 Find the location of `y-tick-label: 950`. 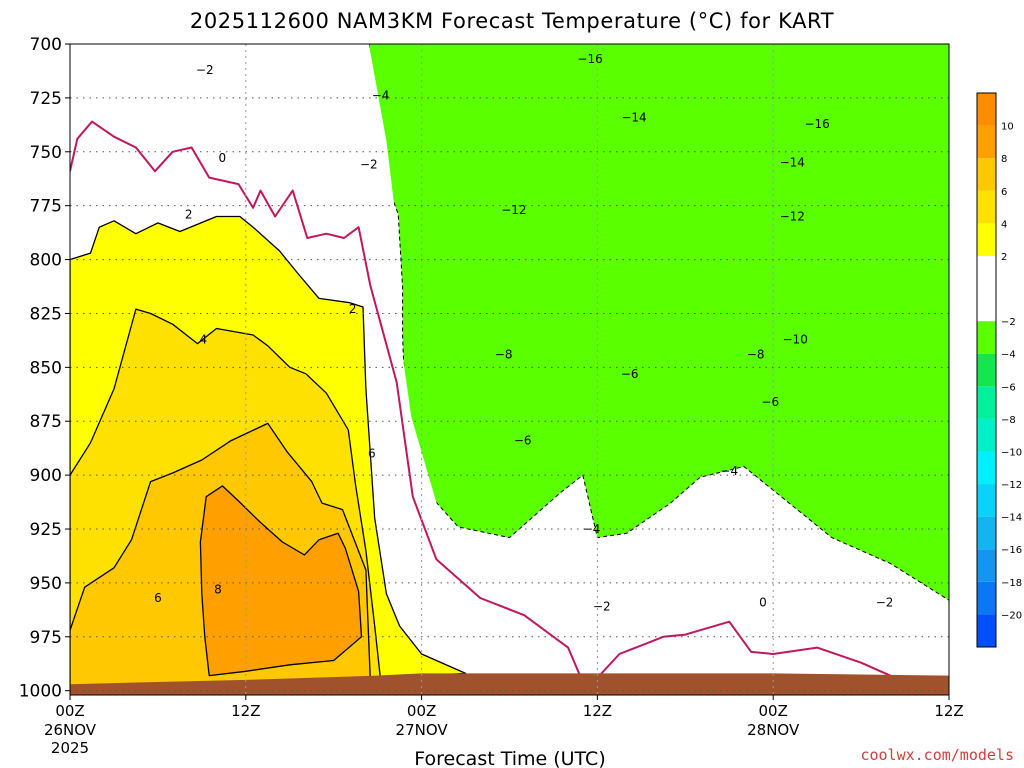

y-tick-label: 950 is located at coordinates (46, 584).